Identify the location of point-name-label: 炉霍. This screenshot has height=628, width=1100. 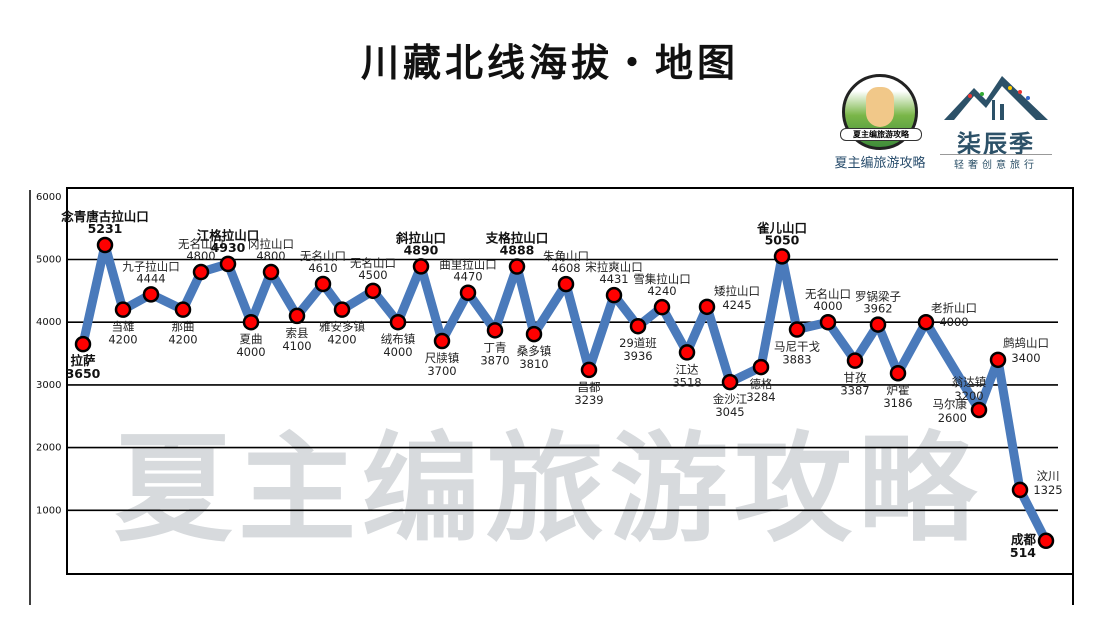
(898, 390).